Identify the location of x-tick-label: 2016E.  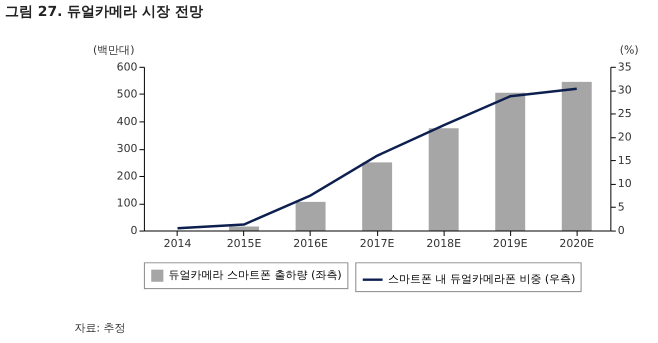
(310, 243).